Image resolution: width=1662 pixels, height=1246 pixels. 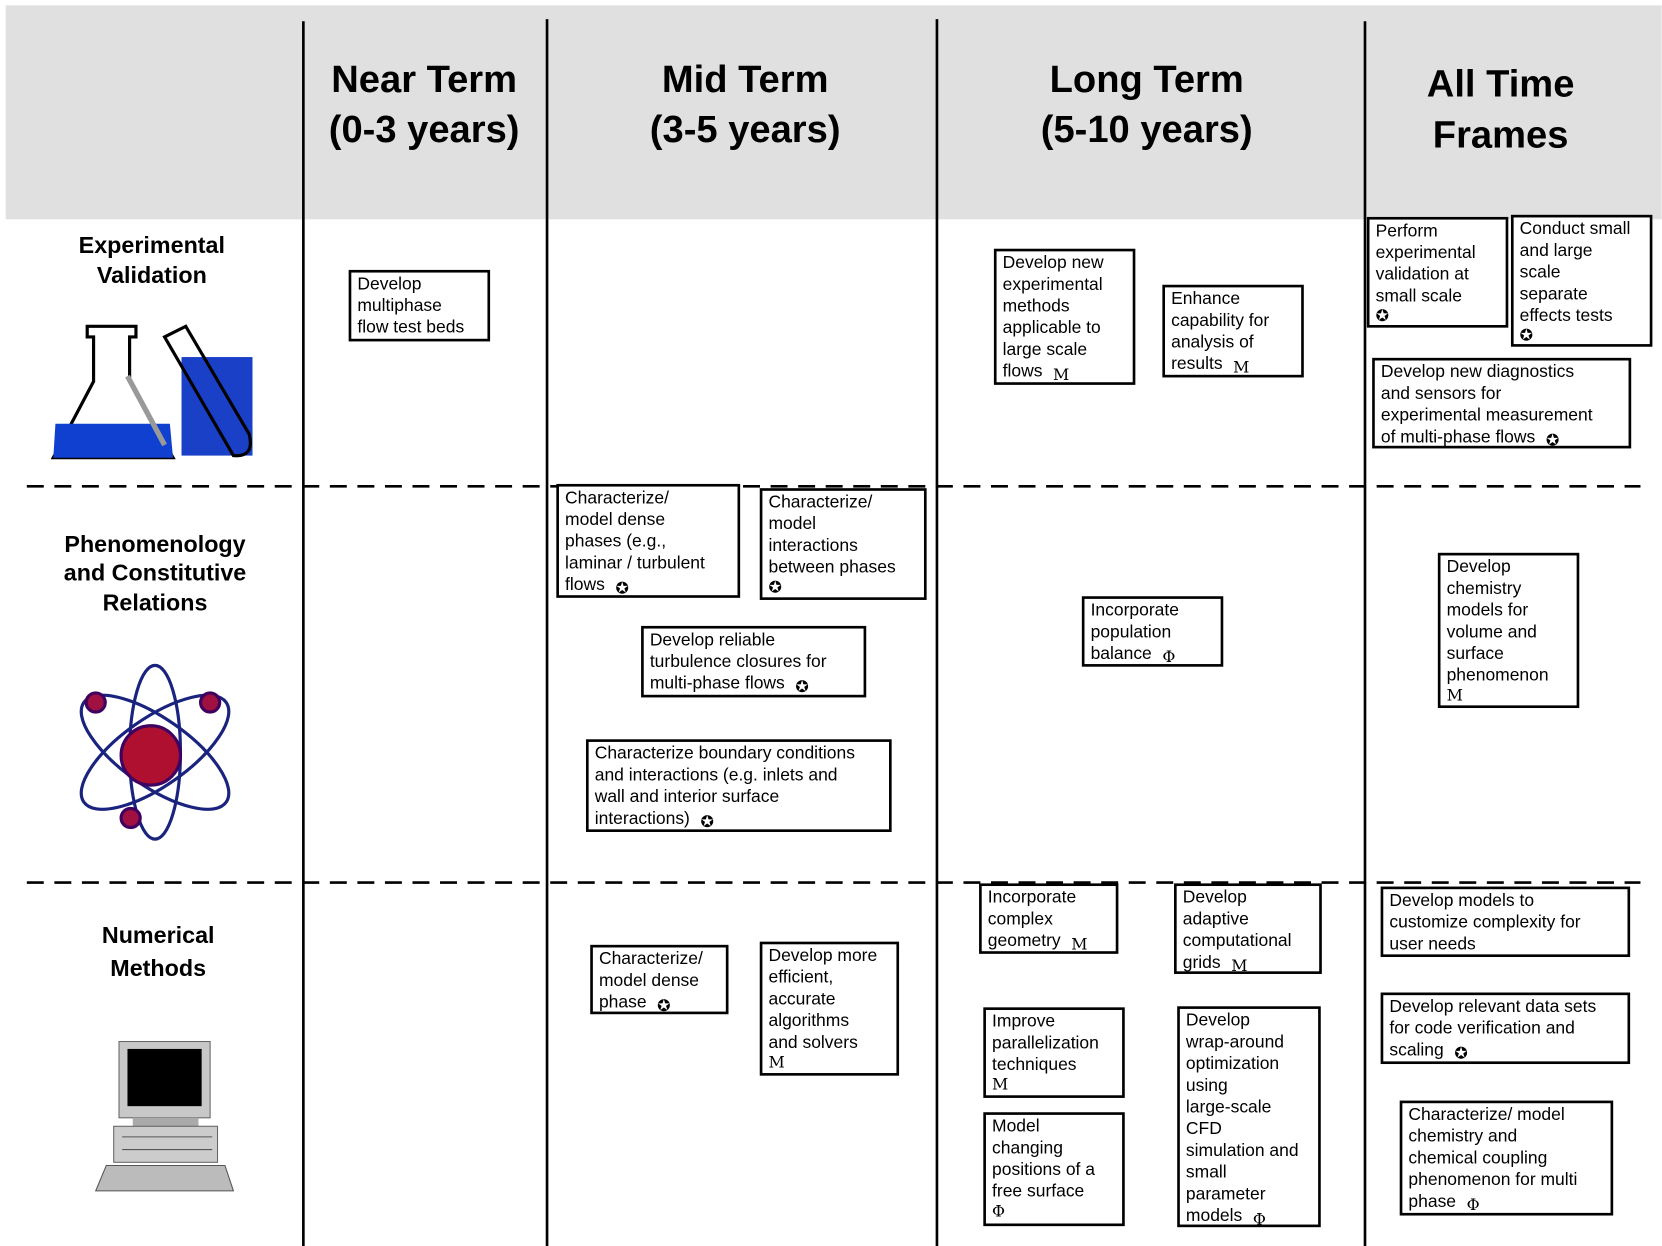 I want to click on box-text: Develop reliable, so click(x=712, y=639).